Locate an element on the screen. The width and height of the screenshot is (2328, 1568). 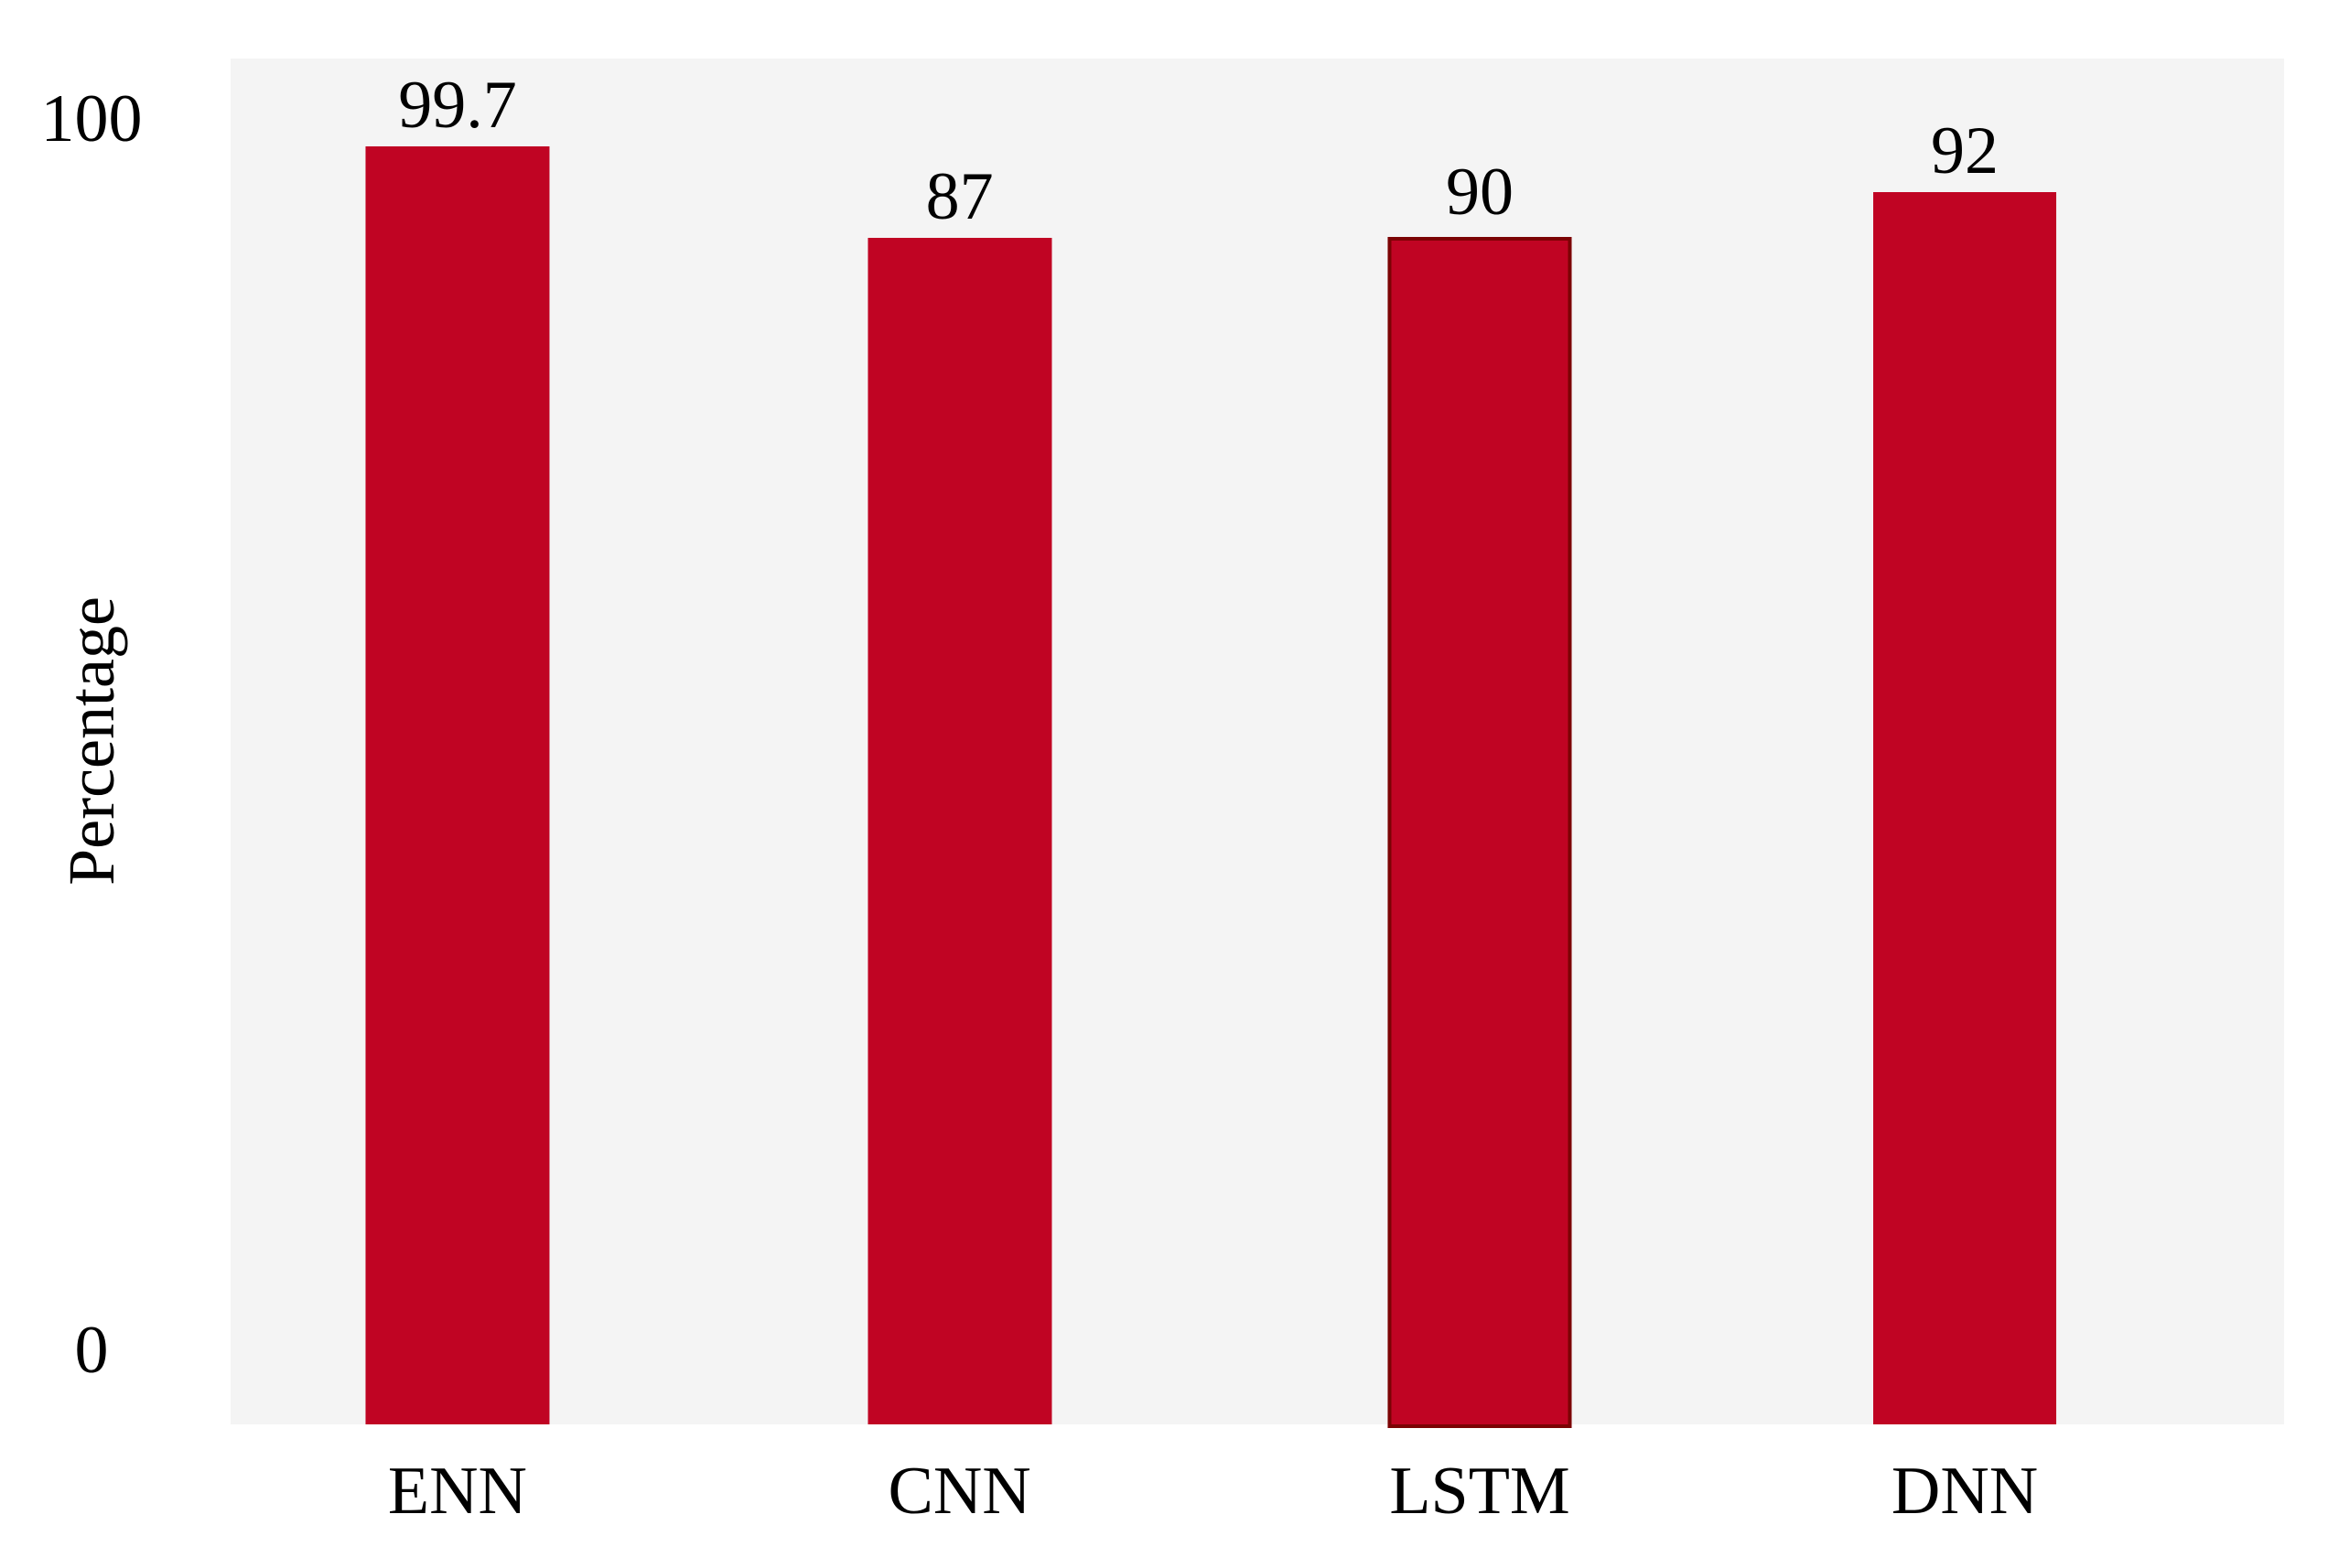
bar-value-label-cnn: 87 is located at coordinates (959, 196).